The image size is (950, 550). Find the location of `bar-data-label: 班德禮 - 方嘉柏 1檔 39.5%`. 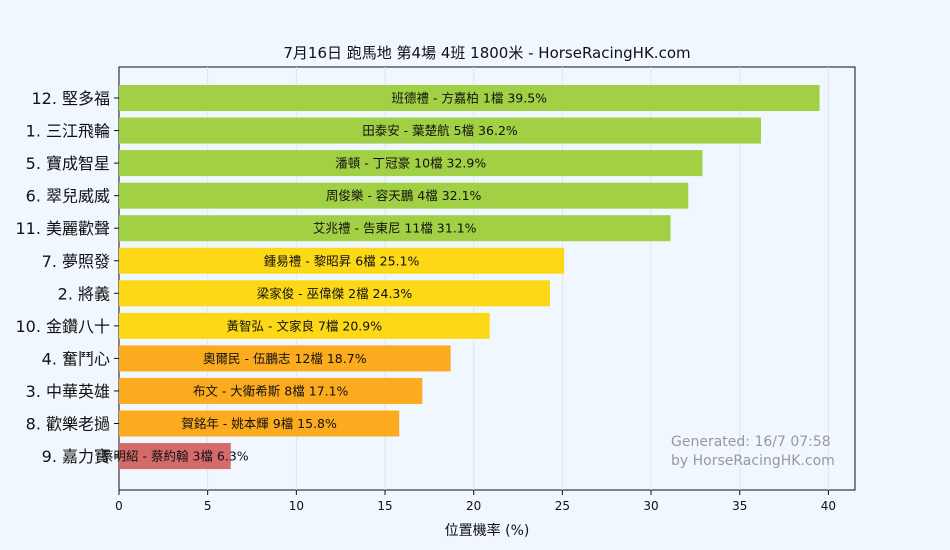

bar-data-label: 班德禮 - 方嘉柏 1檔 39.5% is located at coordinates (469, 98).